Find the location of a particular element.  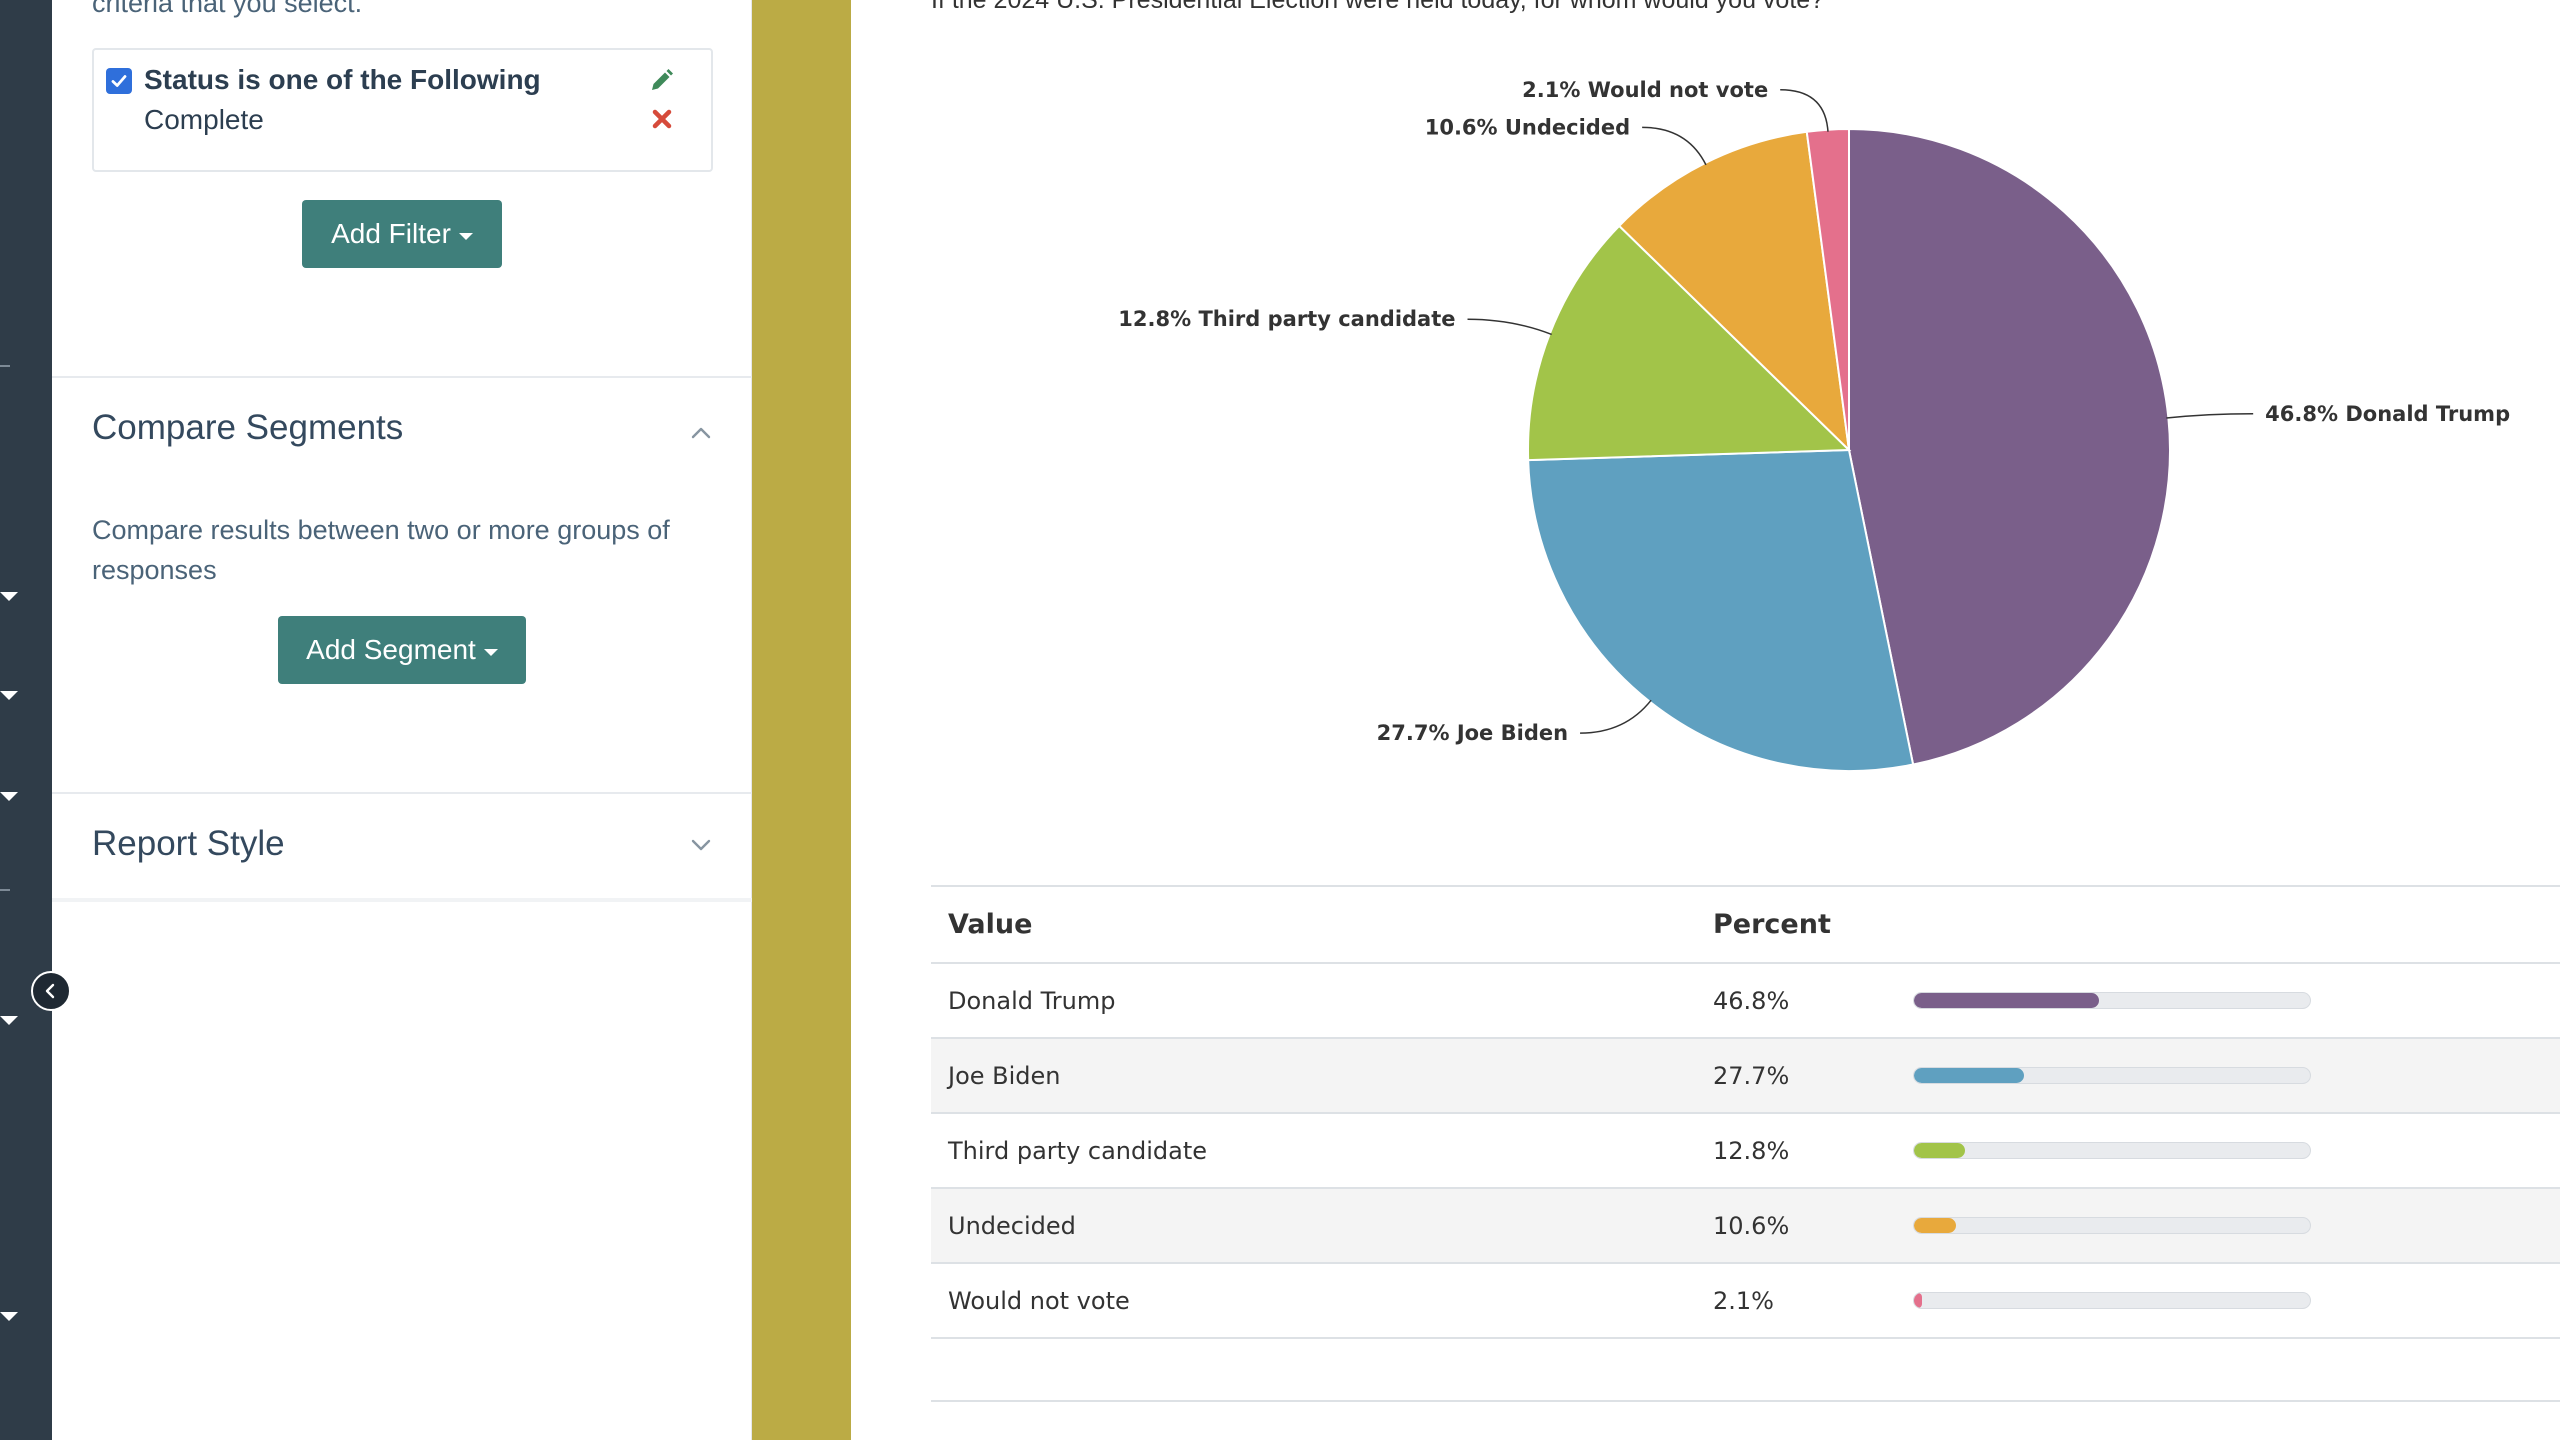

filter-value: Complete is located at coordinates (204, 119).